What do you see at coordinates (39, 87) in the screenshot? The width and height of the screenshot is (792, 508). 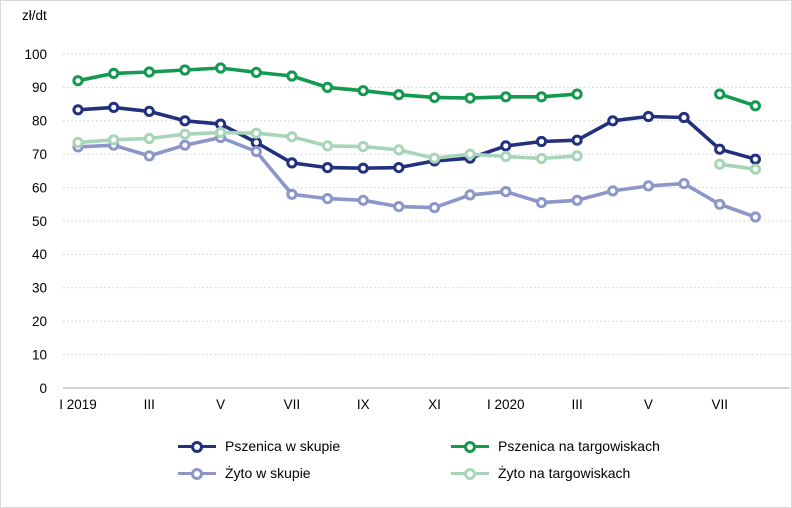 I see `svg-text: 90` at bounding box center [39, 87].